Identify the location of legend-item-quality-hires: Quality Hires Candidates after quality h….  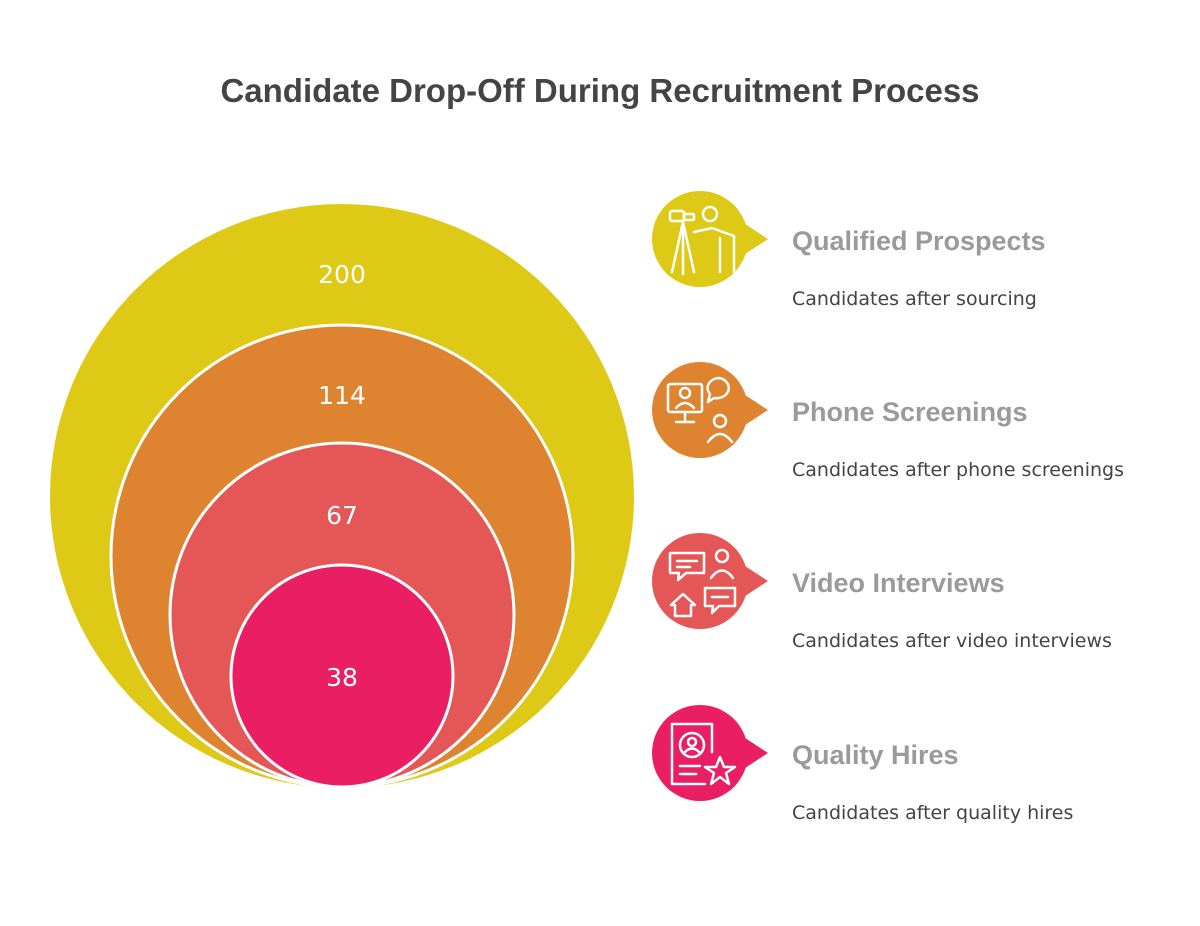
(912, 787).